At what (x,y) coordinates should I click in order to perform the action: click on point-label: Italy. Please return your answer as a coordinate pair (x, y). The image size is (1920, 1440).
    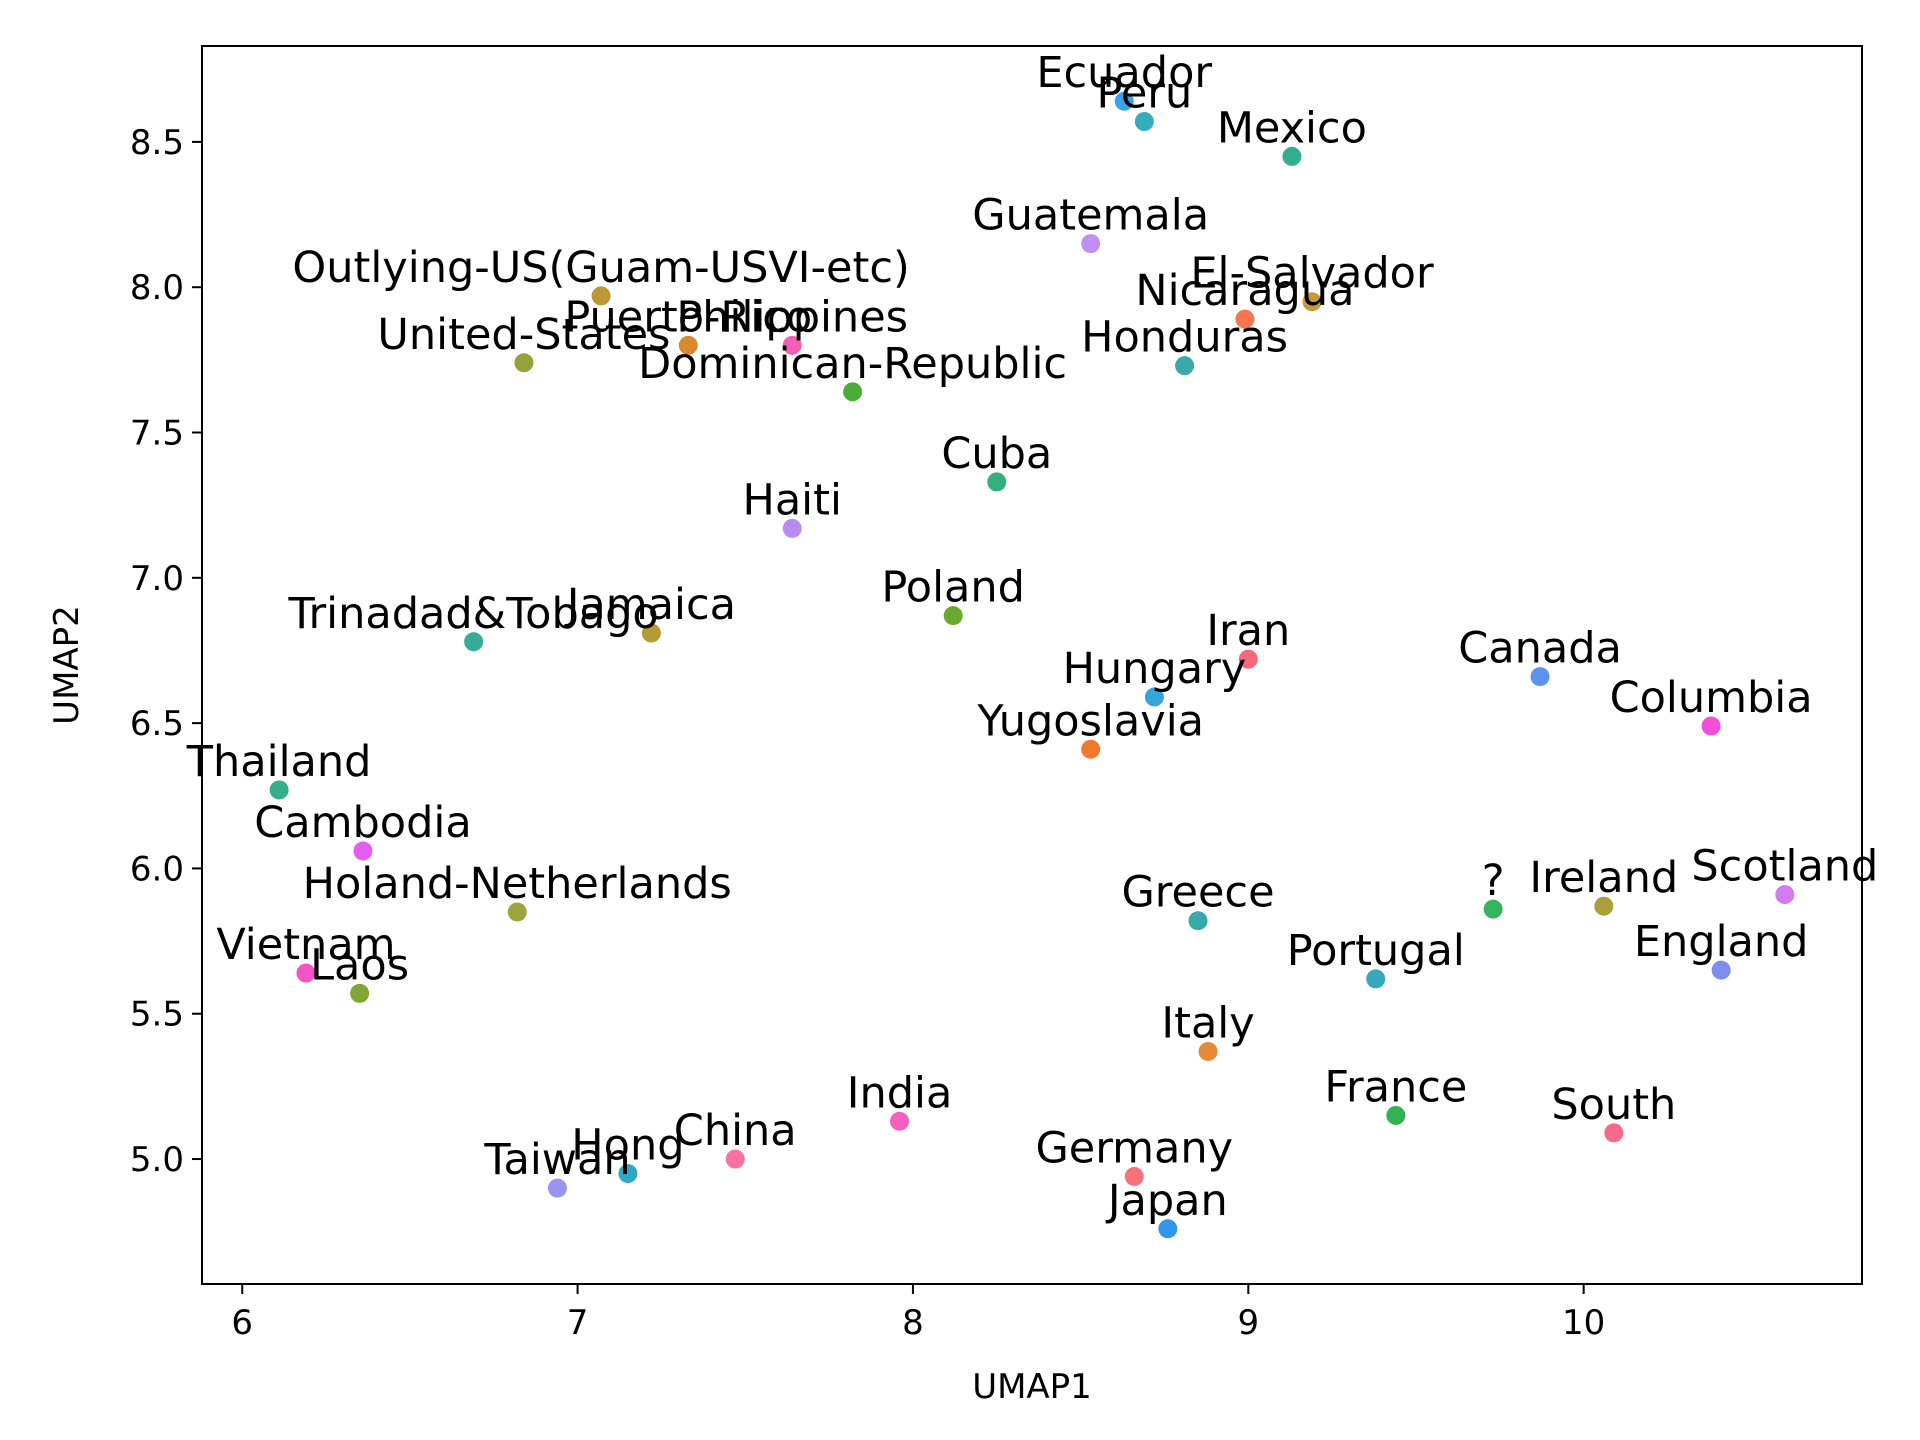
    Looking at the image, I should click on (1207, 1024).